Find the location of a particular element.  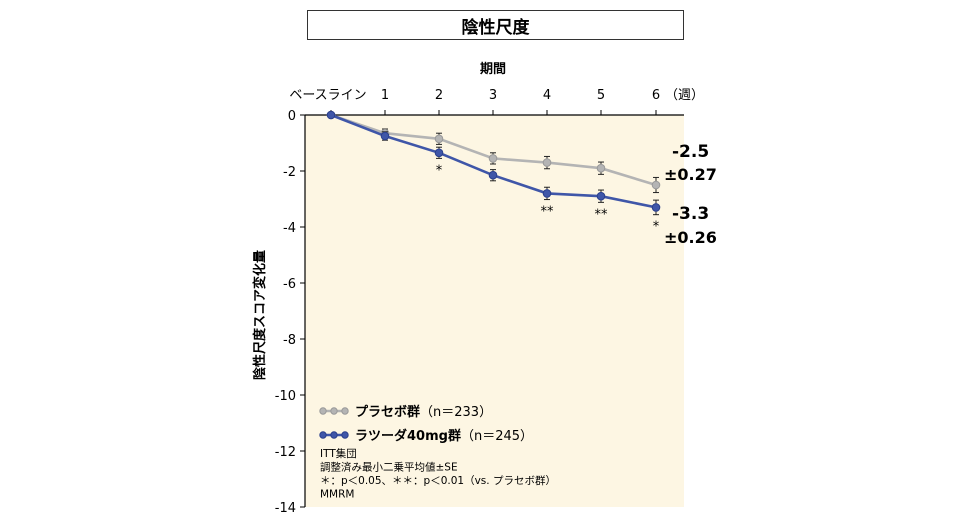

footnote-line: MMRM is located at coordinates (337, 495).